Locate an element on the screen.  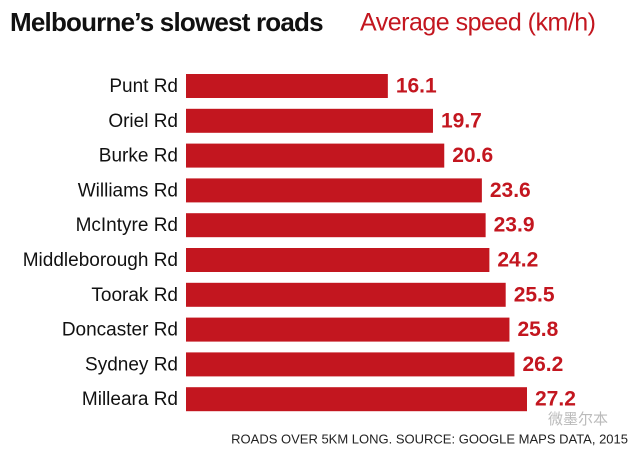
y-tick-label: Toorak Rd is located at coordinates (134, 295).